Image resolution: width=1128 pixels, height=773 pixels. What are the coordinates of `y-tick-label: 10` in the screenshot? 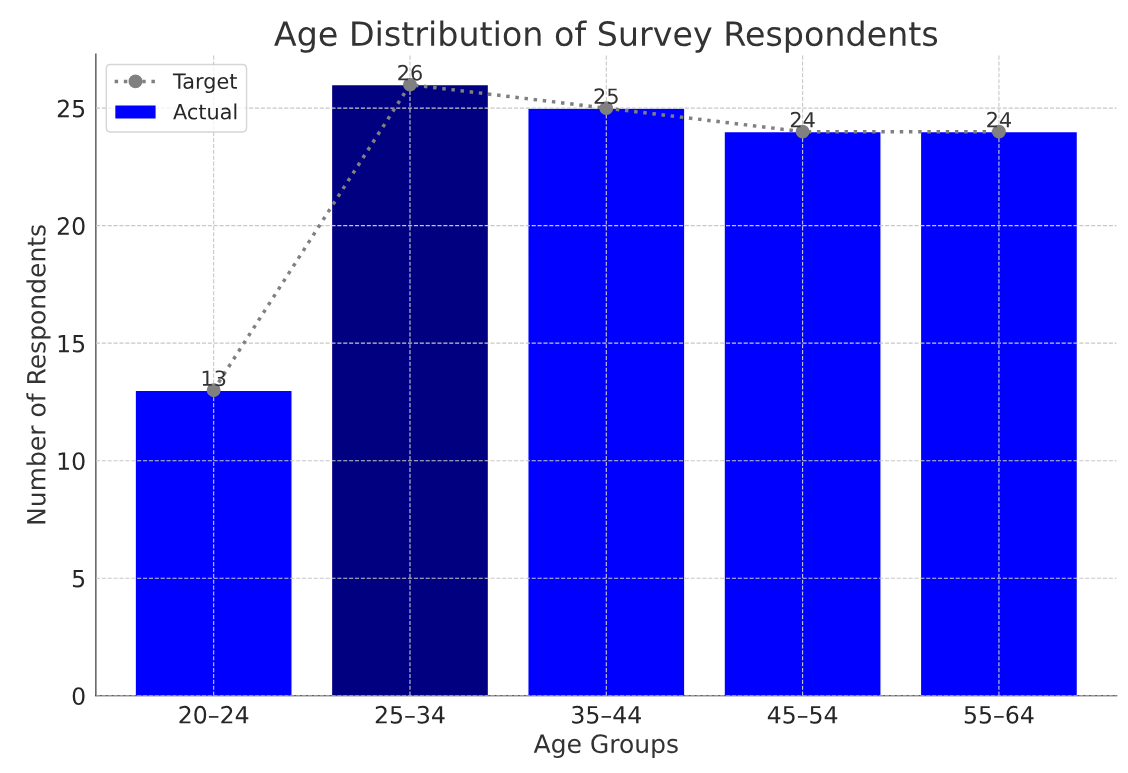 It's located at (71, 461).